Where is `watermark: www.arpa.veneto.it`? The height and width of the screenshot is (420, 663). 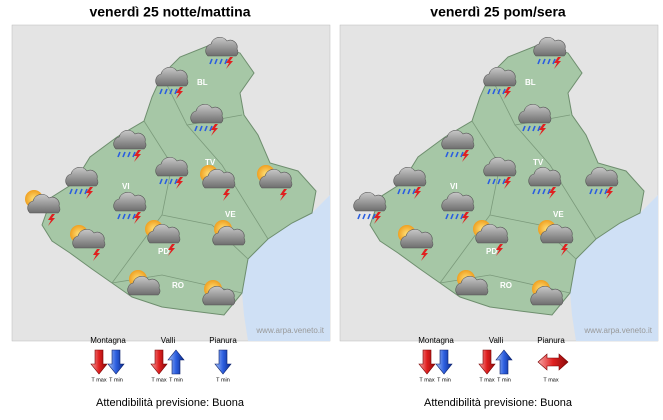
watermark: www.arpa.veneto.it is located at coordinates (289, 330).